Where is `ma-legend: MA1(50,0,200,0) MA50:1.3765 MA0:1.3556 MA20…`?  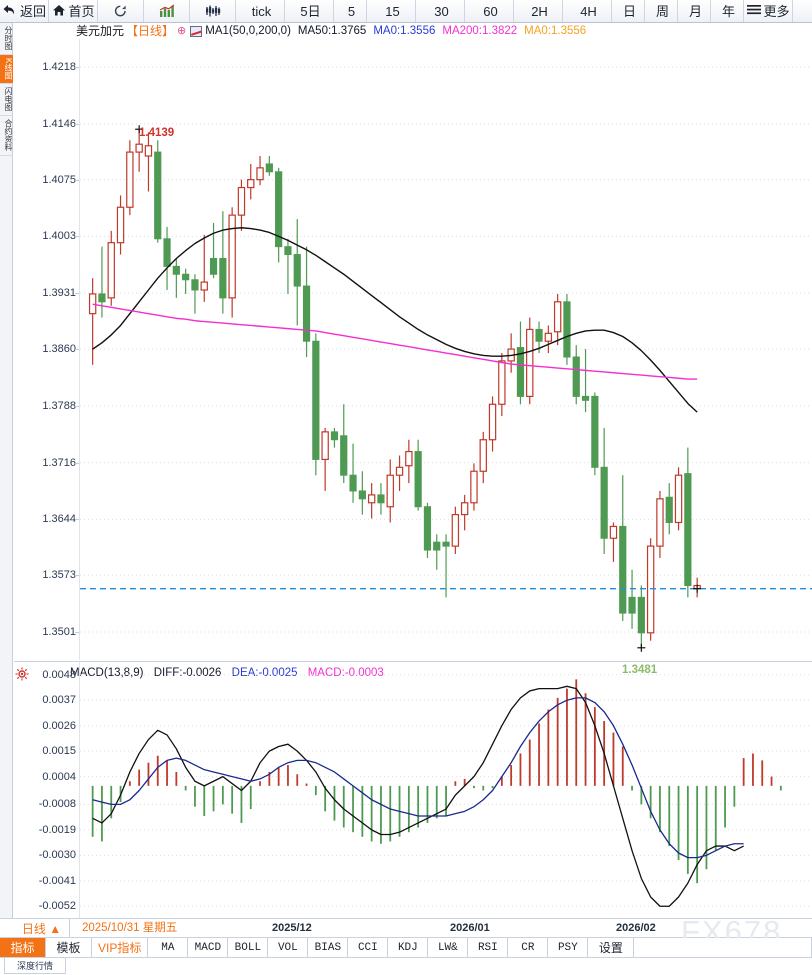 ma-legend: MA1(50,0,200,0) MA50:1.3765 MA0:1.3556 MA20… is located at coordinates (399, 31).